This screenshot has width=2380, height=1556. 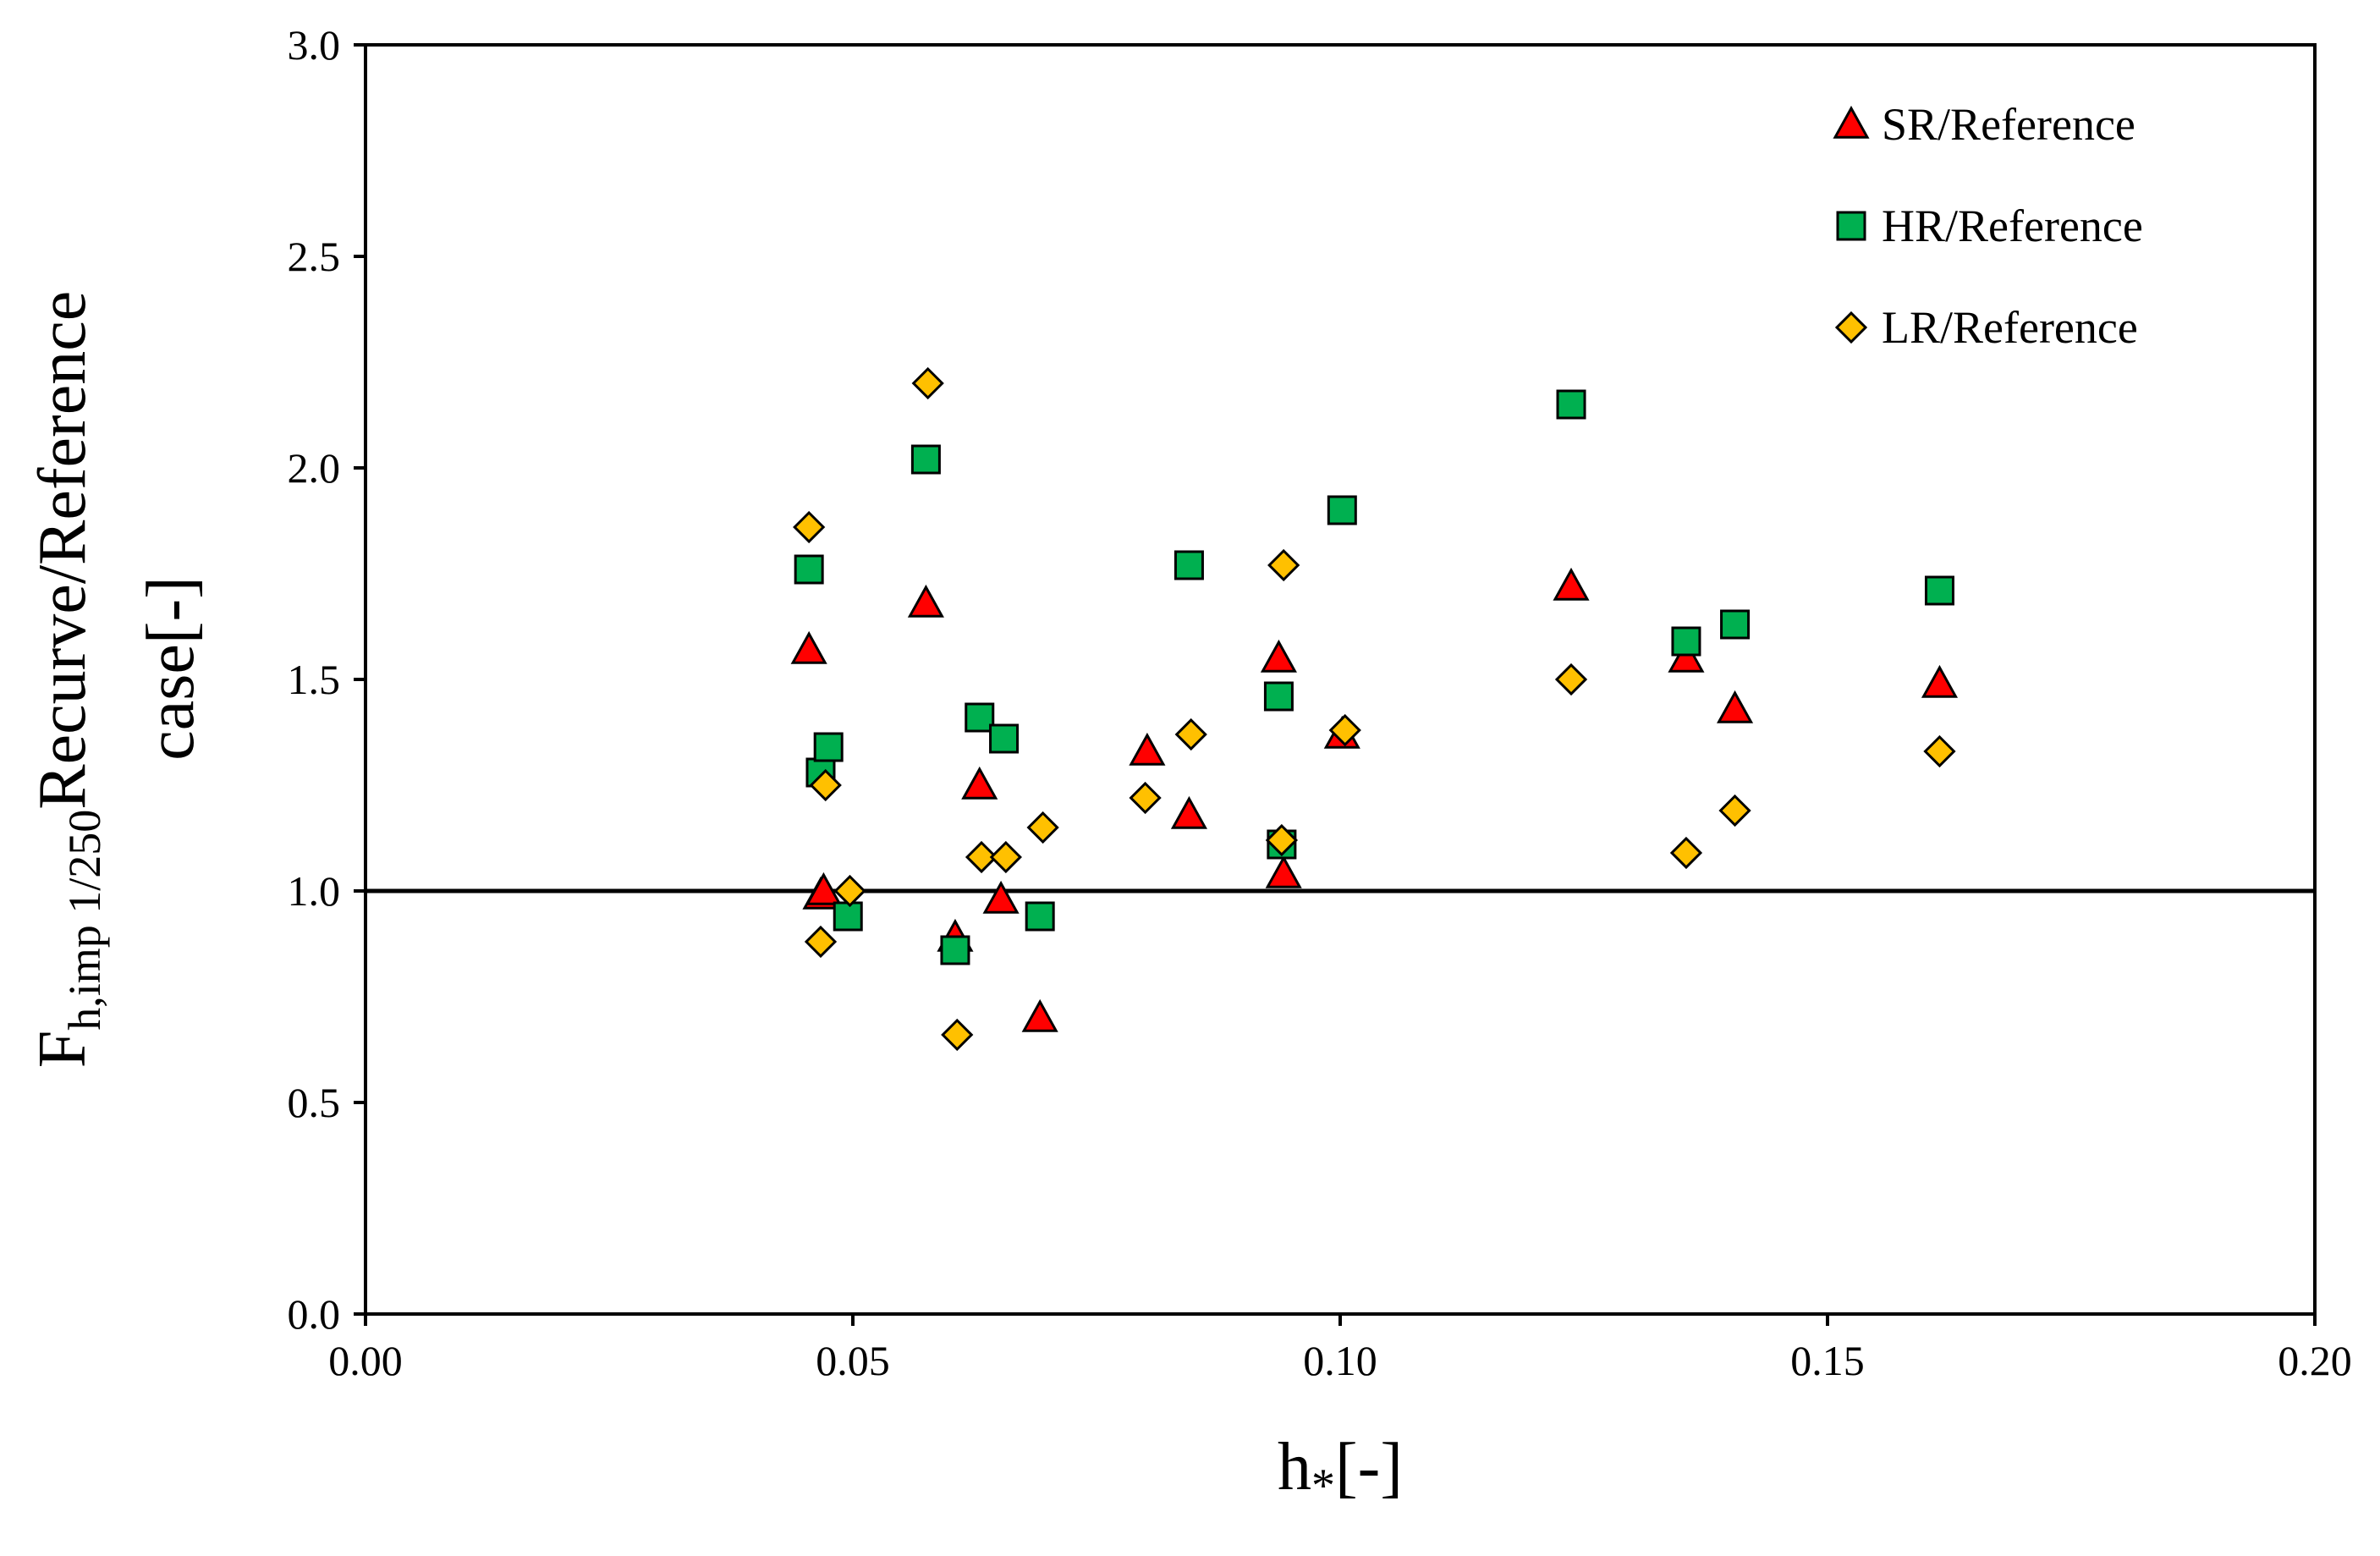 What do you see at coordinates (314, 1314) in the screenshot?
I see `y-tick-label: 0.0` at bounding box center [314, 1314].